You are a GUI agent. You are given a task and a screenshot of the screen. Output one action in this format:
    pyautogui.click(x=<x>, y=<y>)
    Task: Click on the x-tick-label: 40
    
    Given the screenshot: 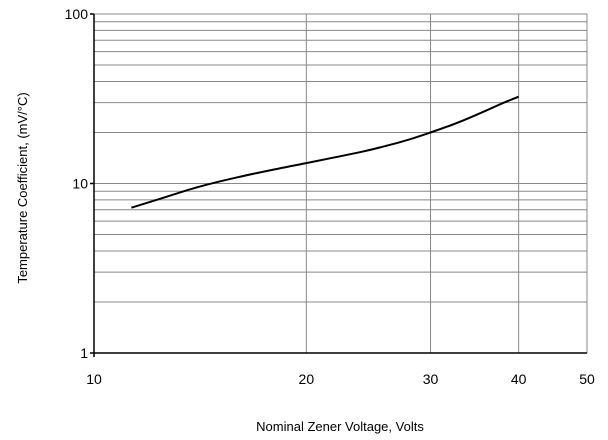 What is the action you would take?
    pyautogui.click(x=519, y=379)
    